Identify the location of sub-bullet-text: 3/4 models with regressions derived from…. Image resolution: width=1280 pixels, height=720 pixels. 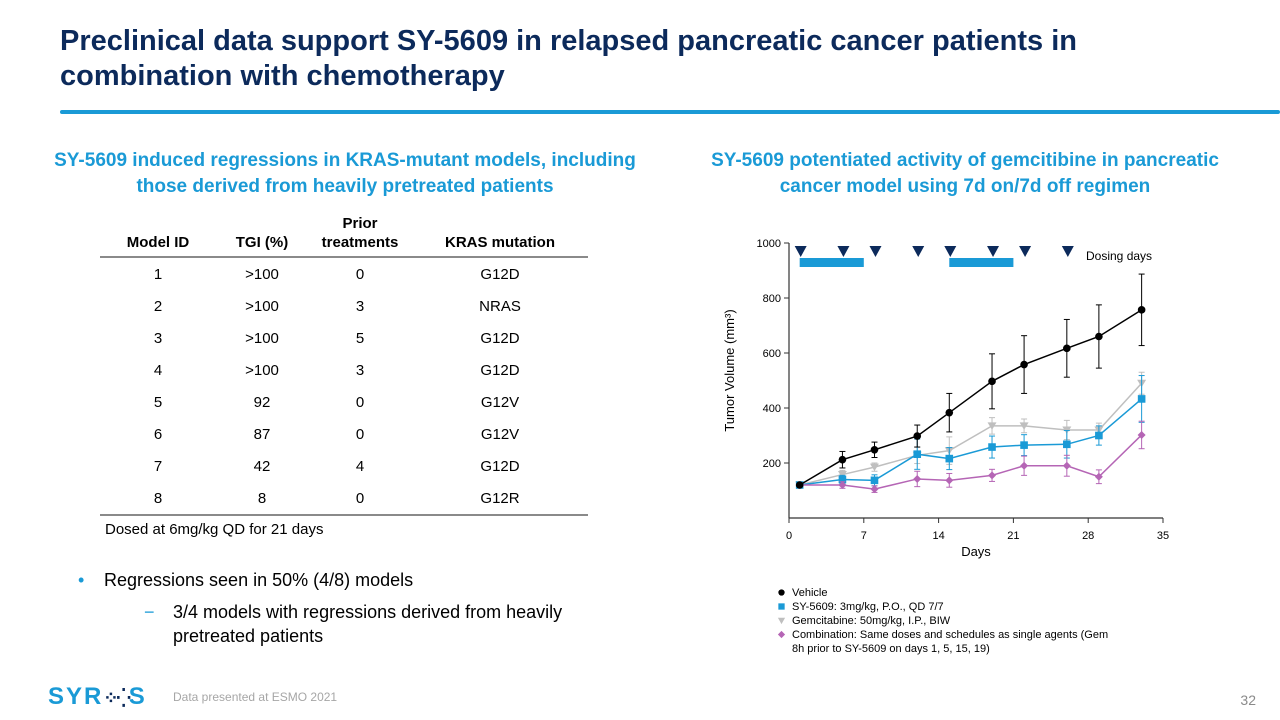
(368, 624).